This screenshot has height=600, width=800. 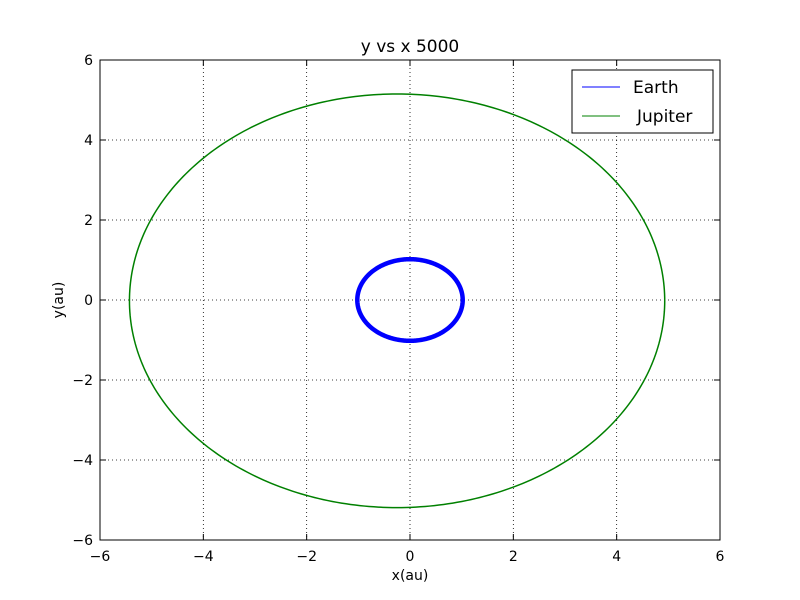 I want to click on x-tick-label-0: −6, so click(x=100, y=557).